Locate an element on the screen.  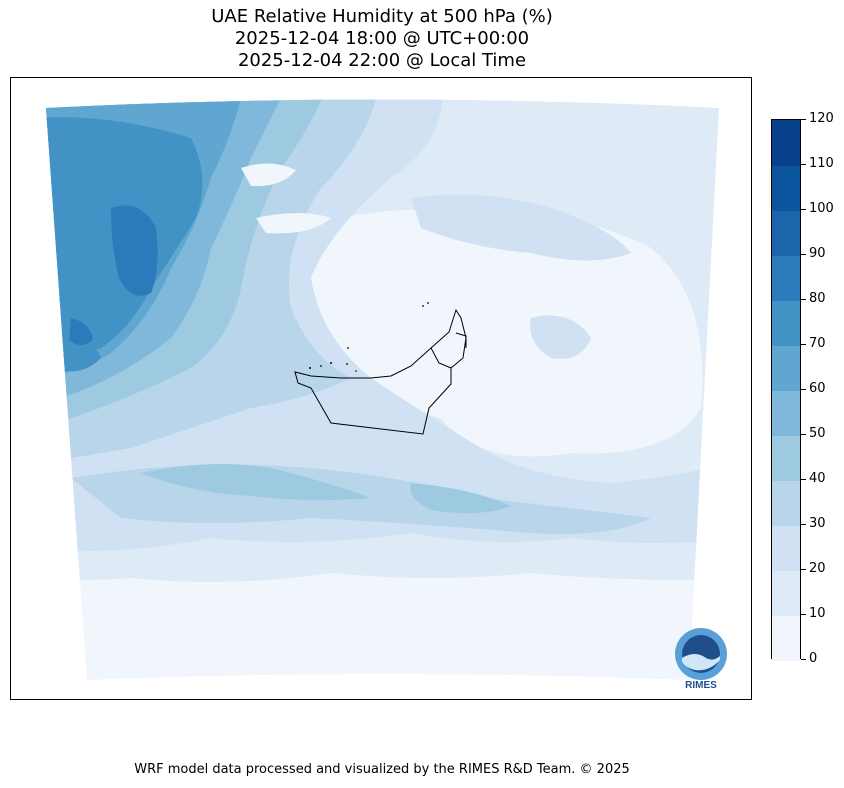
uae-islands is located at coordinates (369, 337).